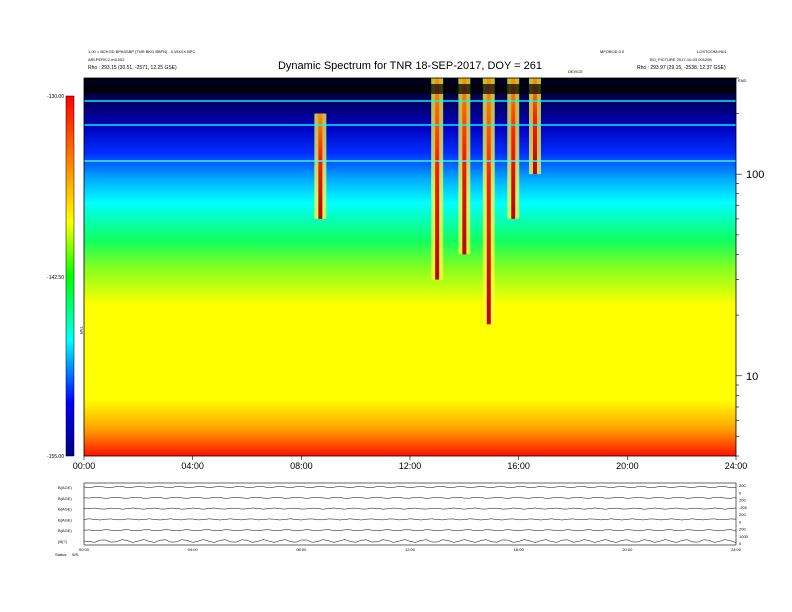 The image size is (792, 612). Describe the element at coordinates (755, 175) in the screenshot. I see `frequency-tick-label: 100` at that location.